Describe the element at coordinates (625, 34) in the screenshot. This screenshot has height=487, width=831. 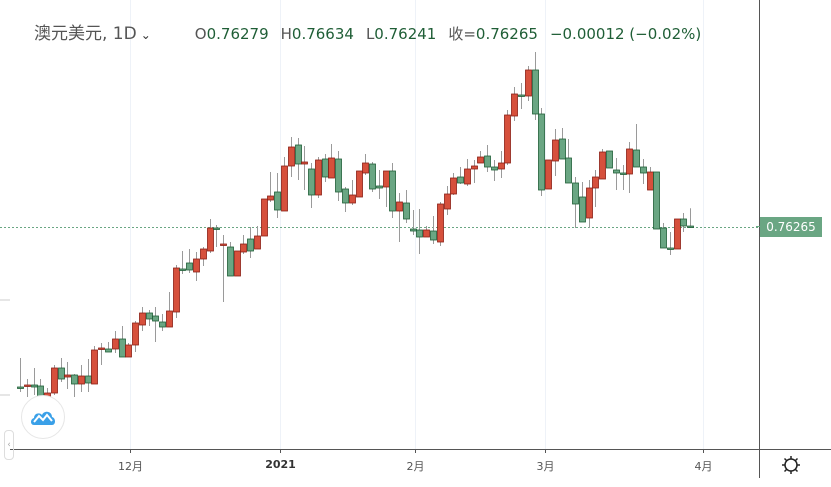
I see `change-value: −0.00012 (−0.02%)` at that location.